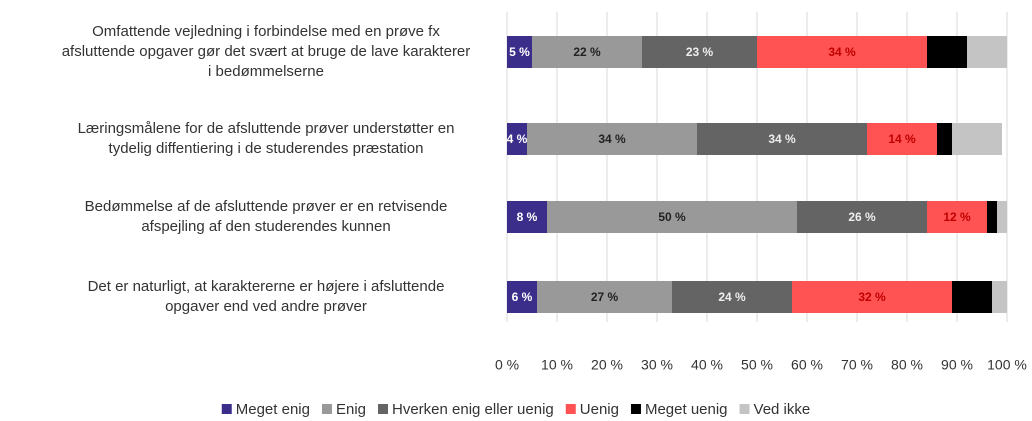  I want to click on x-tick-label: 80 %, so click(907, 365).